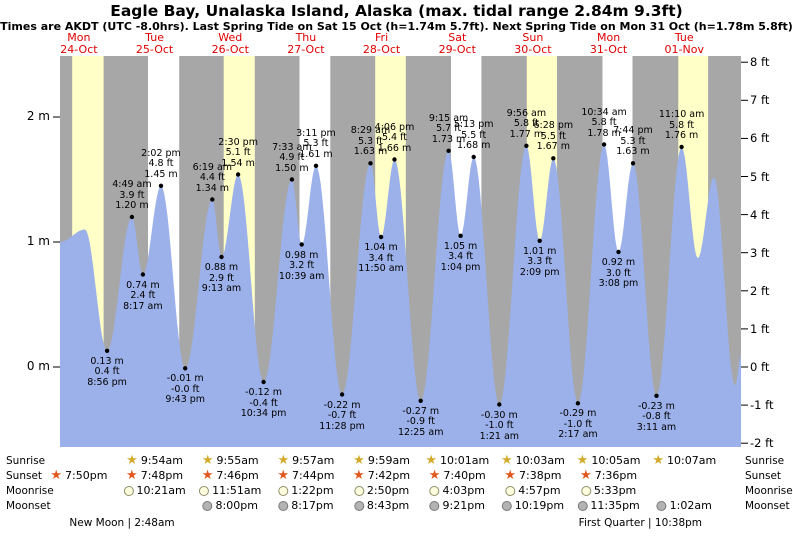  Describe the element at coordinates (161, 153) in the screenshot. I see `annotation-line: 2:02 pm` at that location.